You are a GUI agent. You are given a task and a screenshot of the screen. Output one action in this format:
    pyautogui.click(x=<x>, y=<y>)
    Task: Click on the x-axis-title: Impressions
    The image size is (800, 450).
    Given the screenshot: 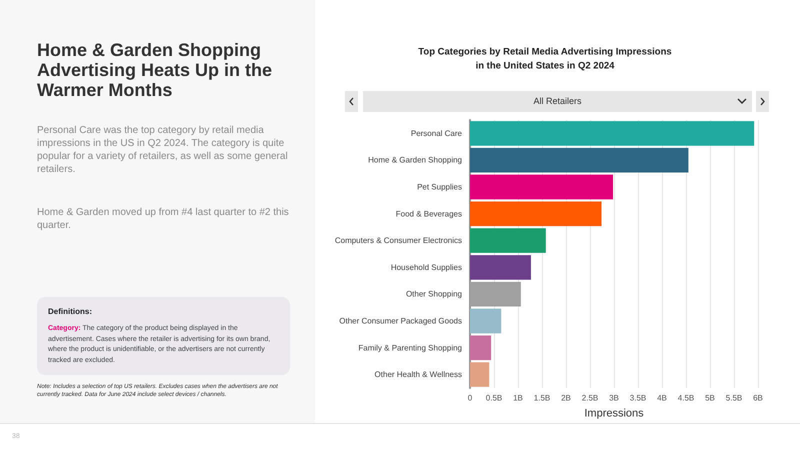 What is the action you would take?
    pyautogui.click(x=614, y=414)
    